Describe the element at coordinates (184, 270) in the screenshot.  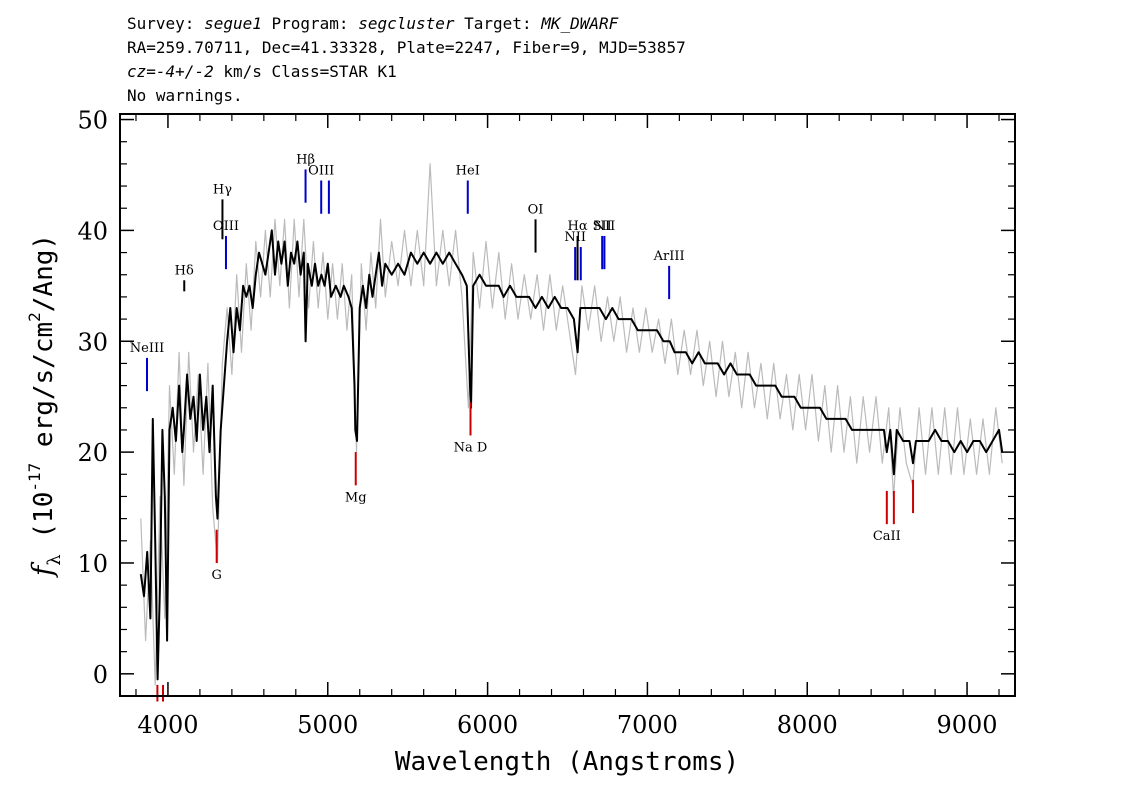
I see `emission-line-label: Hδ` at that location.